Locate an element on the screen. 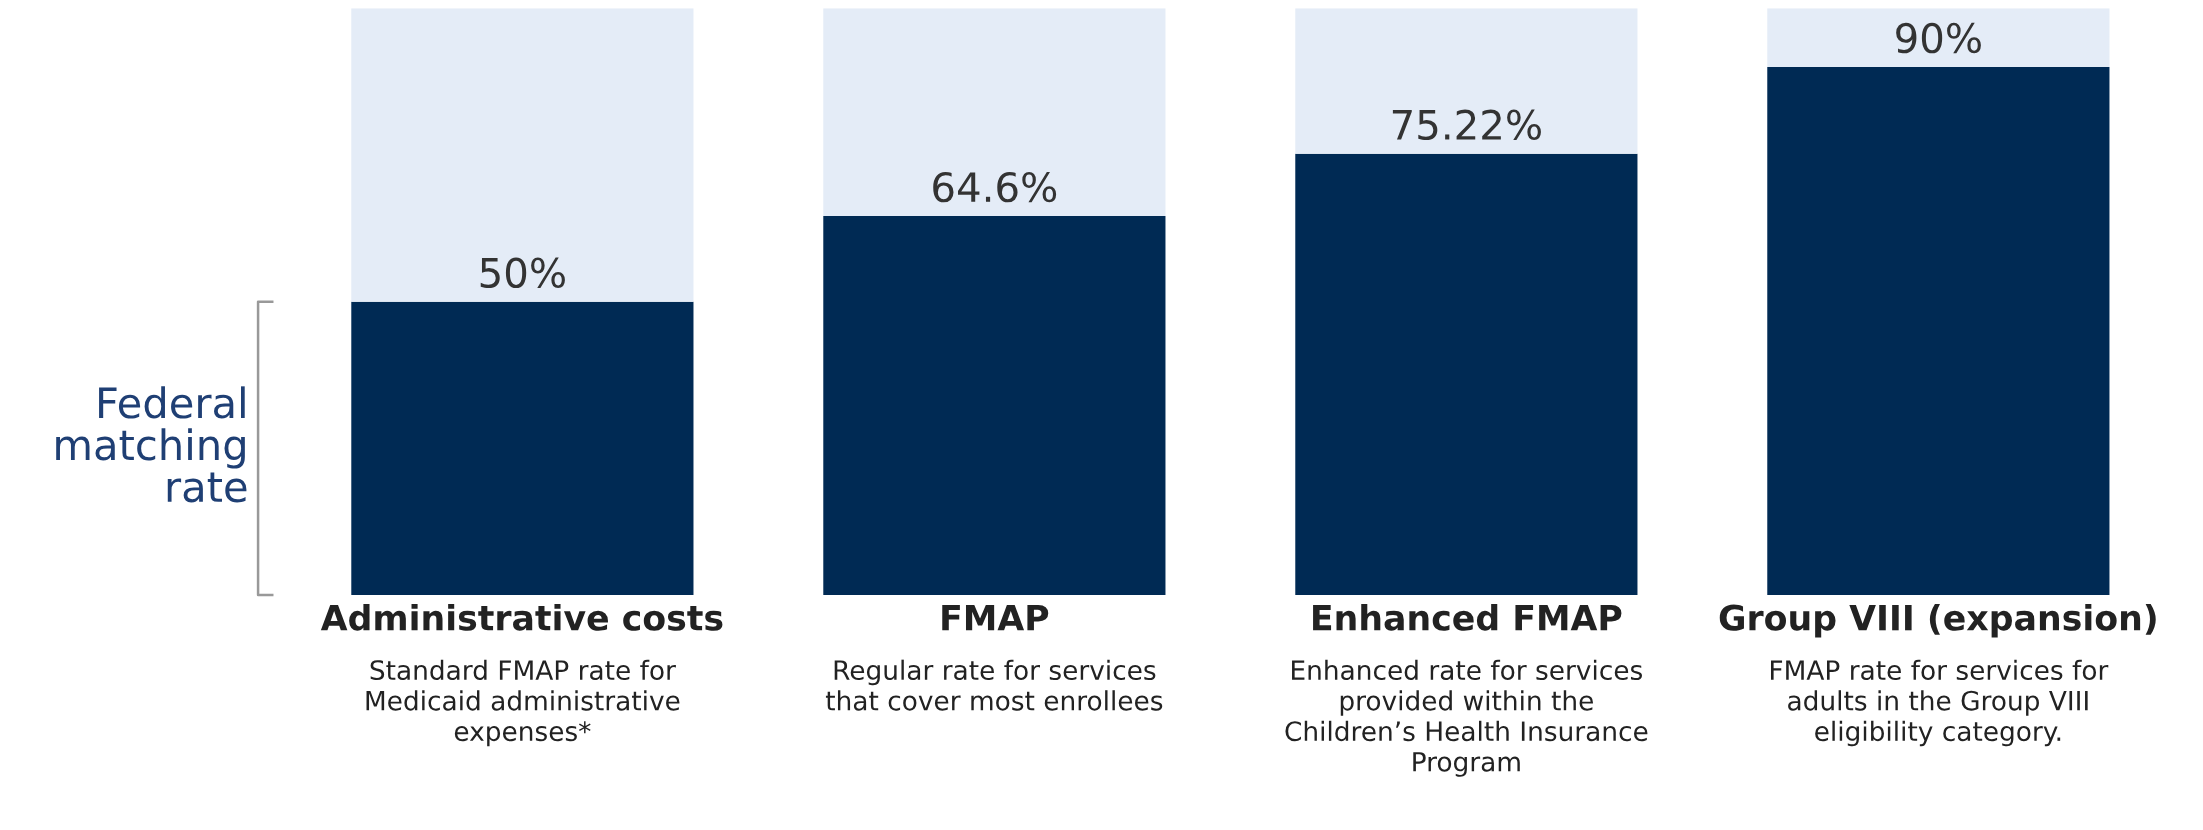  data-label: 64.6% is located at coordinates (995, 187).